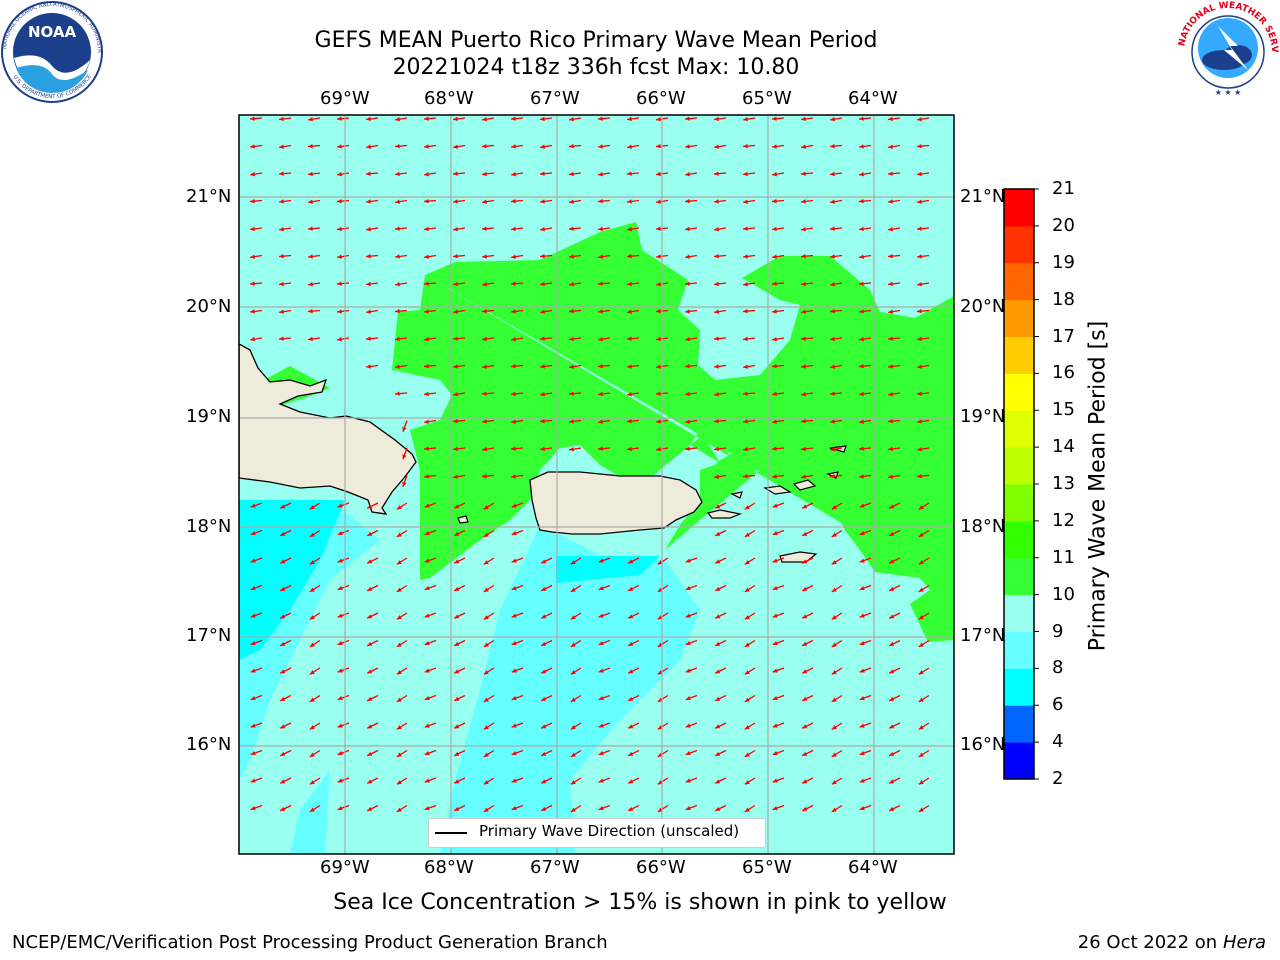  I want to click on land-puerto-rico, so click(616, 503).